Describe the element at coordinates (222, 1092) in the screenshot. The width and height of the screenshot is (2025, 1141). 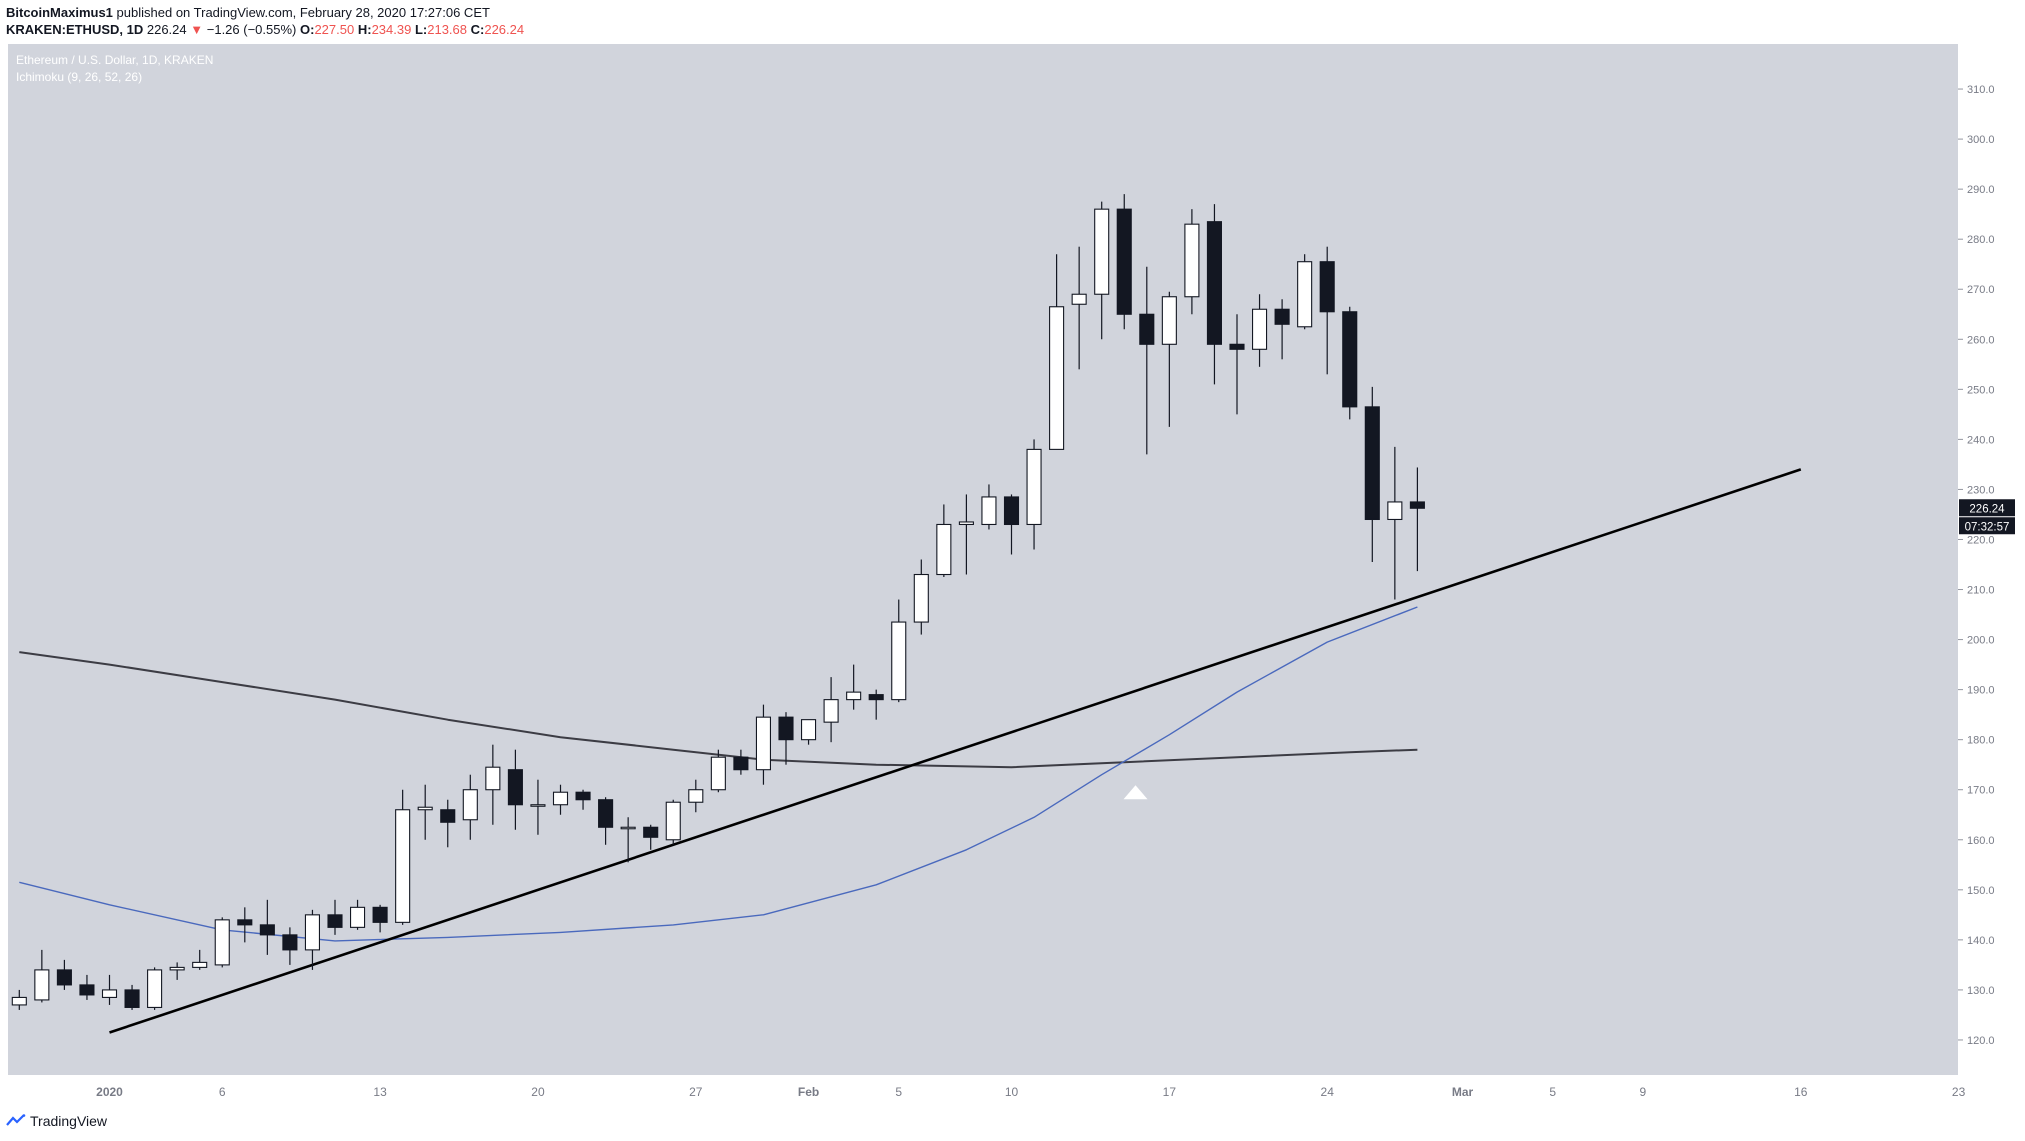
I see `time-tick-label: 6` at that location.